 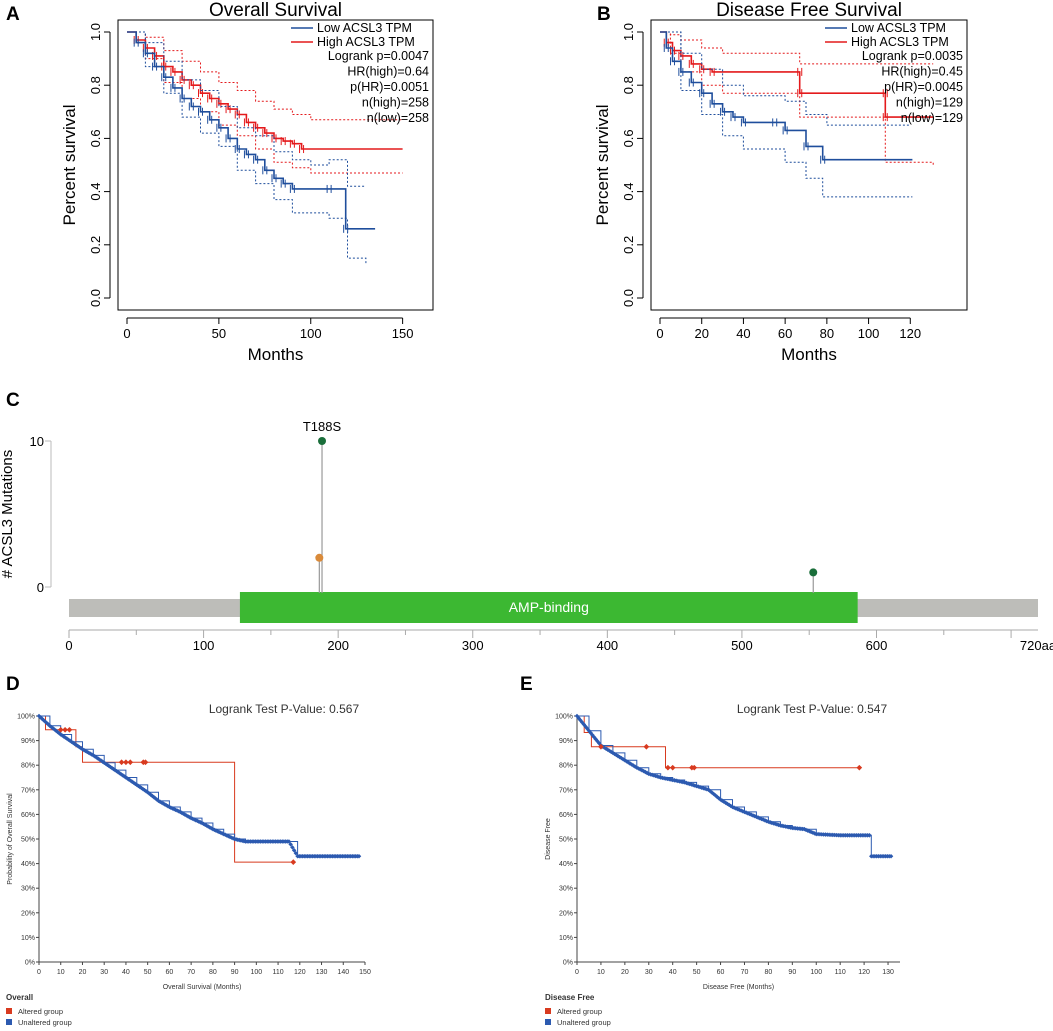 I want to click on chart-title: Overall Survival, so click(x=275, y=10).